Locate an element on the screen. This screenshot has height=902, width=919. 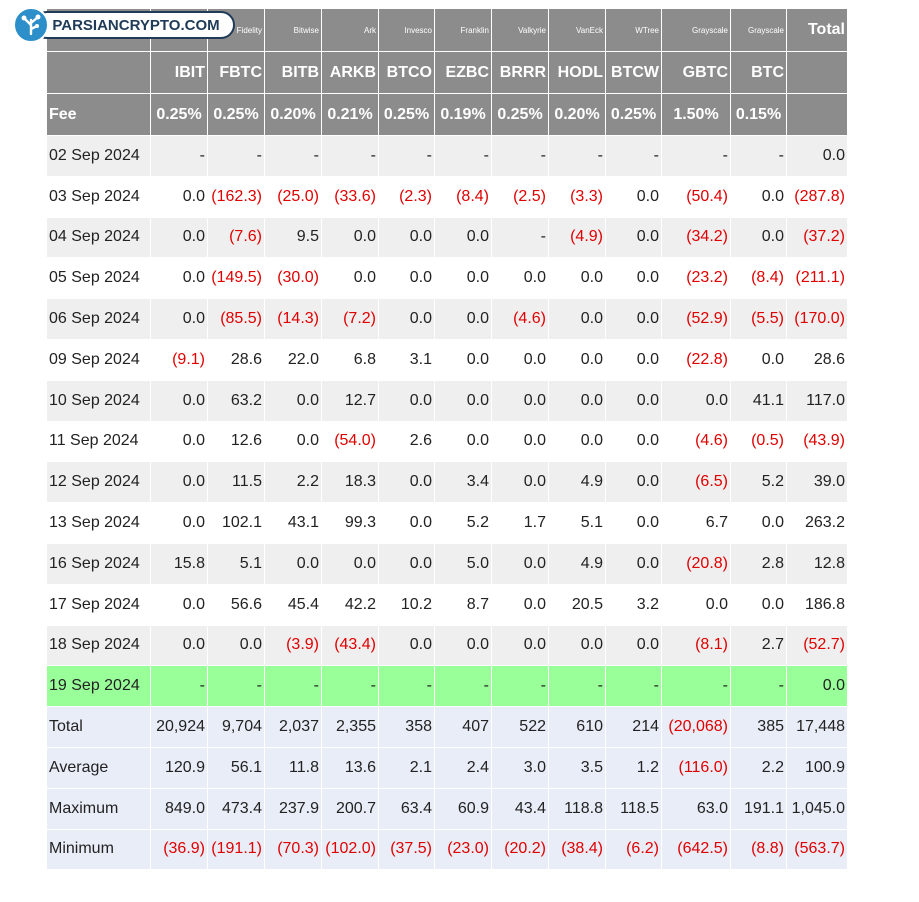
fee-value: 1.50% is located at coordinates (696, 114).